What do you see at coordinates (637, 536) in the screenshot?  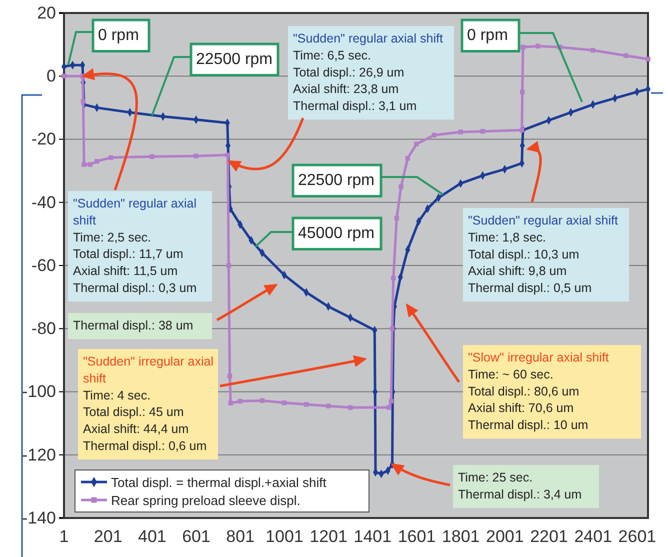 I see `x-tick-label: 2601` at bounding box center [637, 536].